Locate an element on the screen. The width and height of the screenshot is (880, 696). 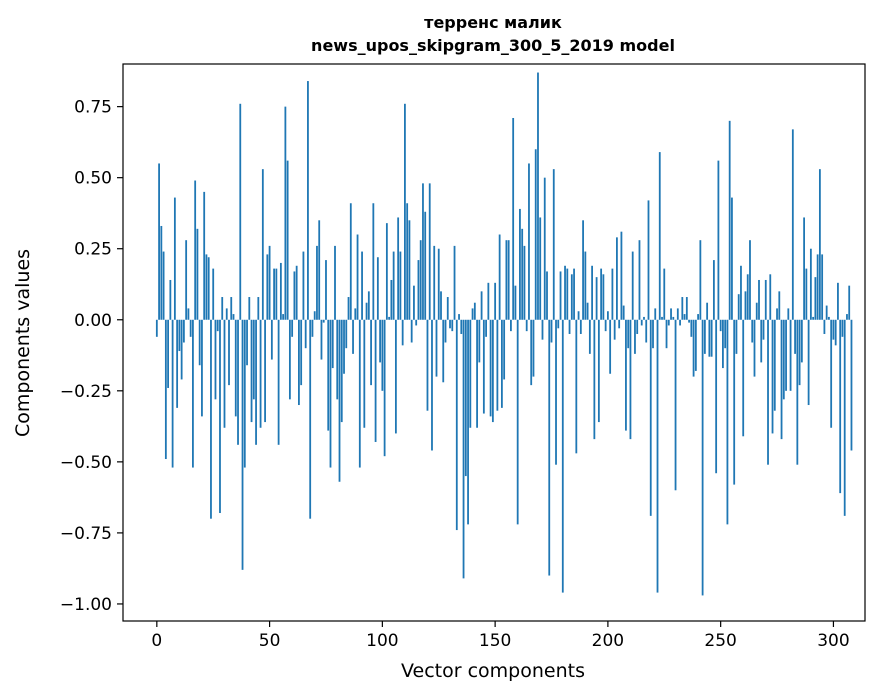
x-tick-label: 200 is located at coordinates (608, 641).